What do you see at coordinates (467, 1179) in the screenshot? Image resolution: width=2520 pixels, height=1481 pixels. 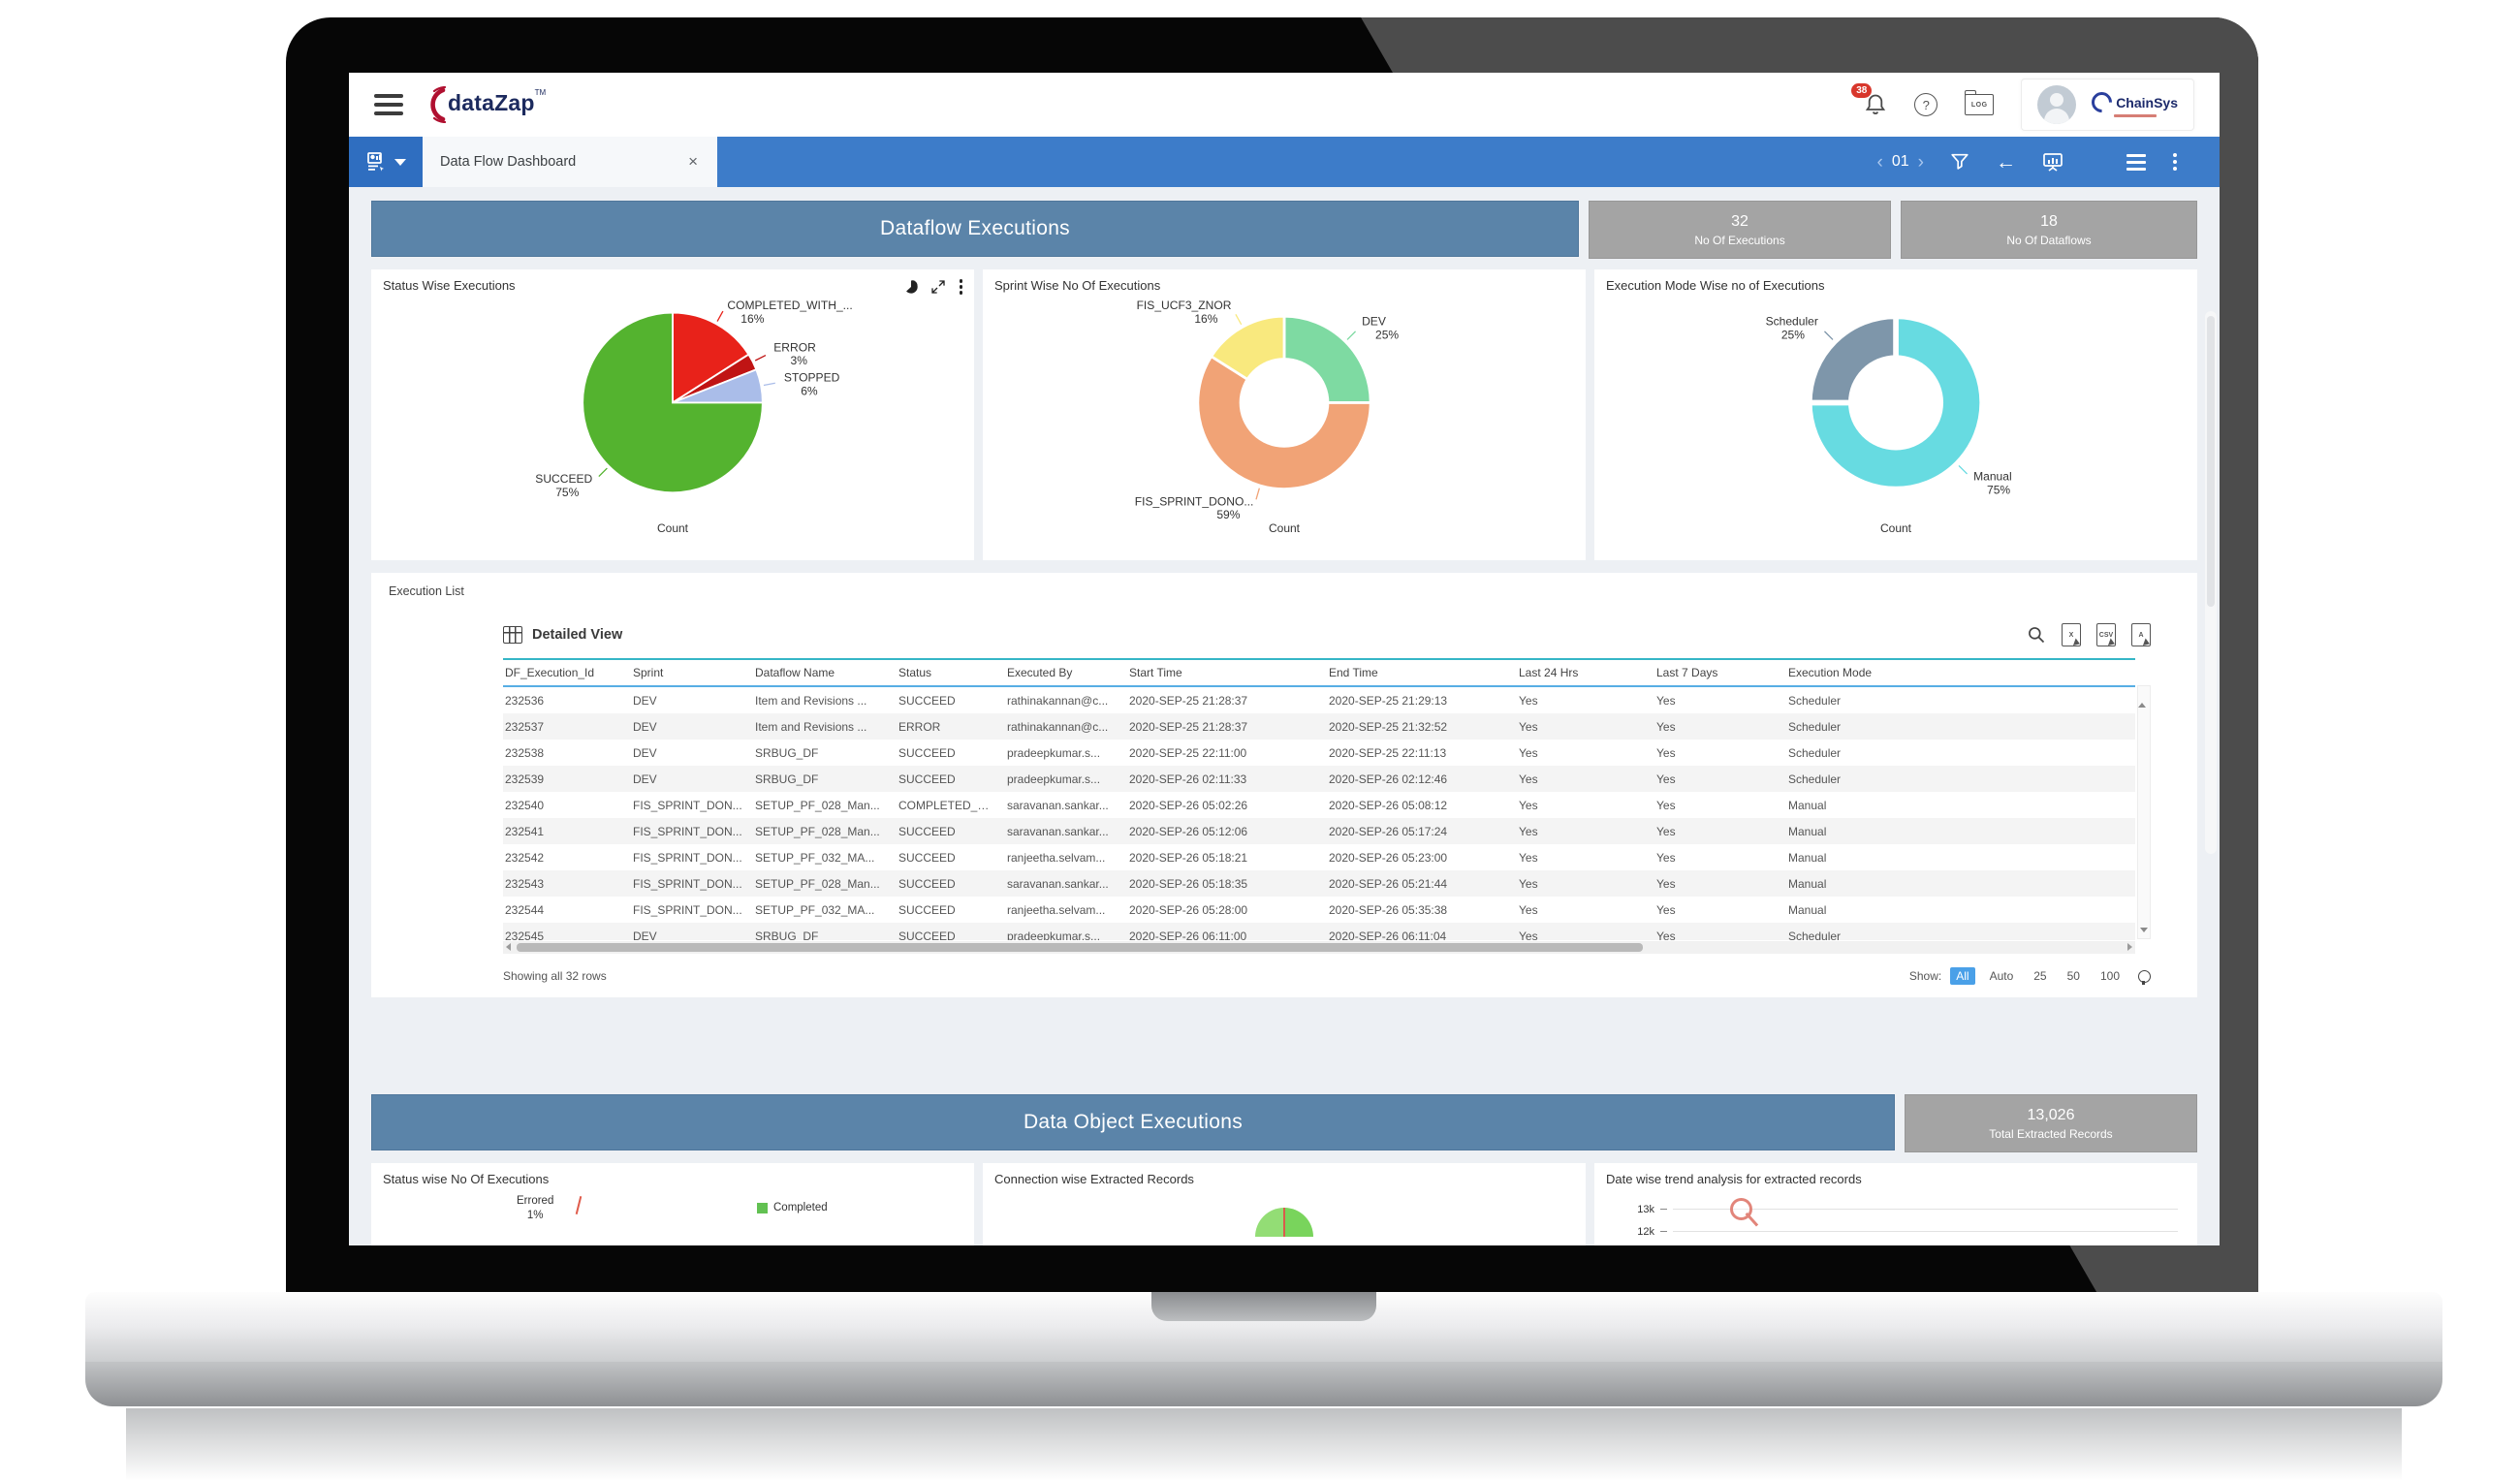 I see `chart-title: Status wise No Of Executions` at bounding box center [467, 1179].